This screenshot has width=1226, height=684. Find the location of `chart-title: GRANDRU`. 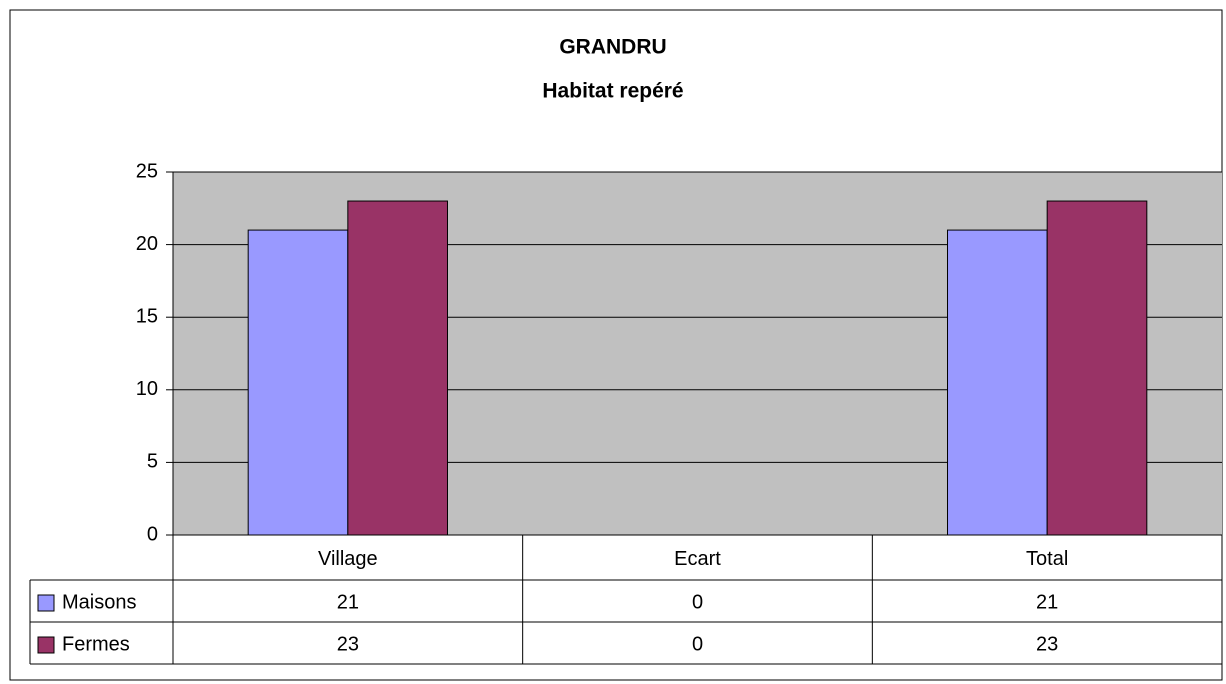

chart-title: GRANDRU is located at coordinates (612, 47).